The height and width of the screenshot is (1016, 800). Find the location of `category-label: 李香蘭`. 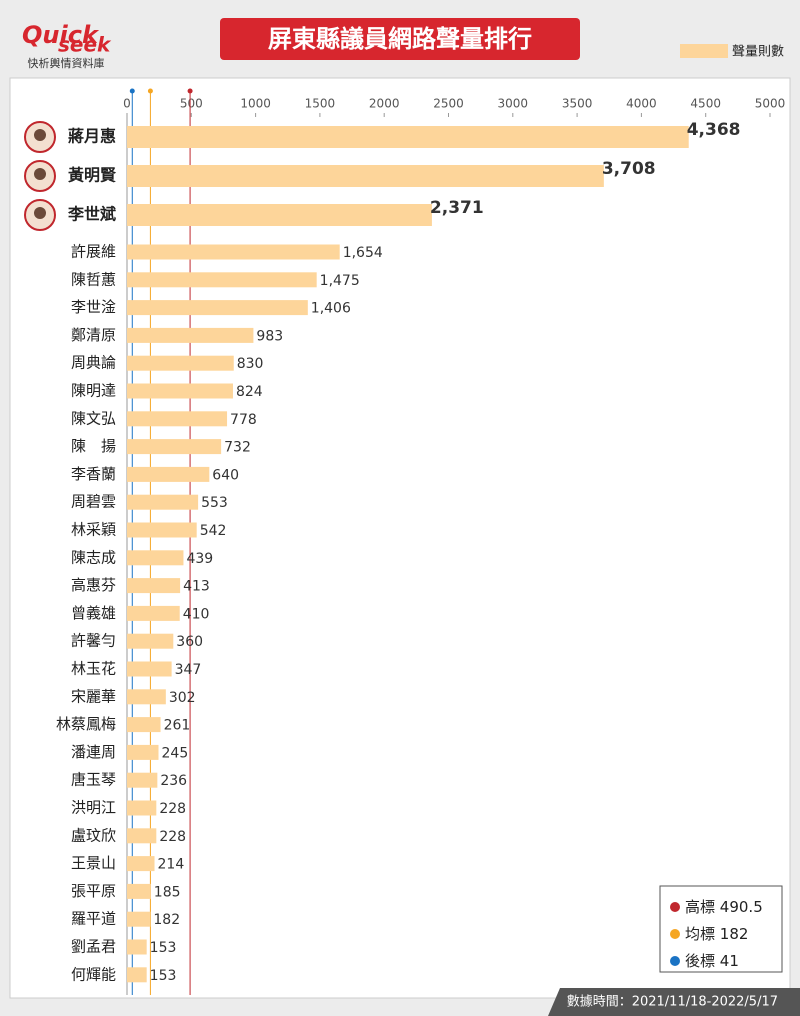

category-label: 李香蘭 is located at coordinates (93, 474).